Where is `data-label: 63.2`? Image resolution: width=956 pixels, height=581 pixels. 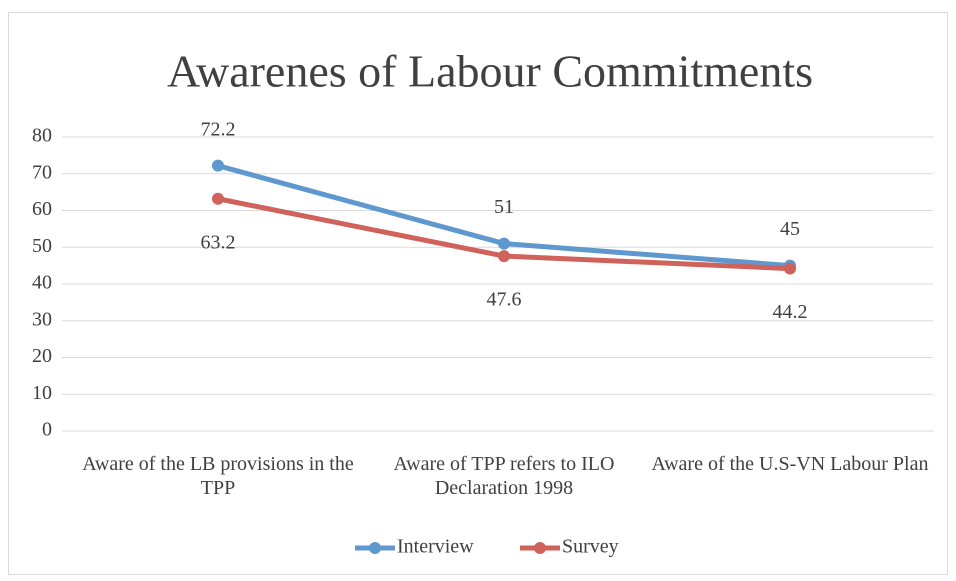
data-label: 63.2 is located at coordinates (218, 242).